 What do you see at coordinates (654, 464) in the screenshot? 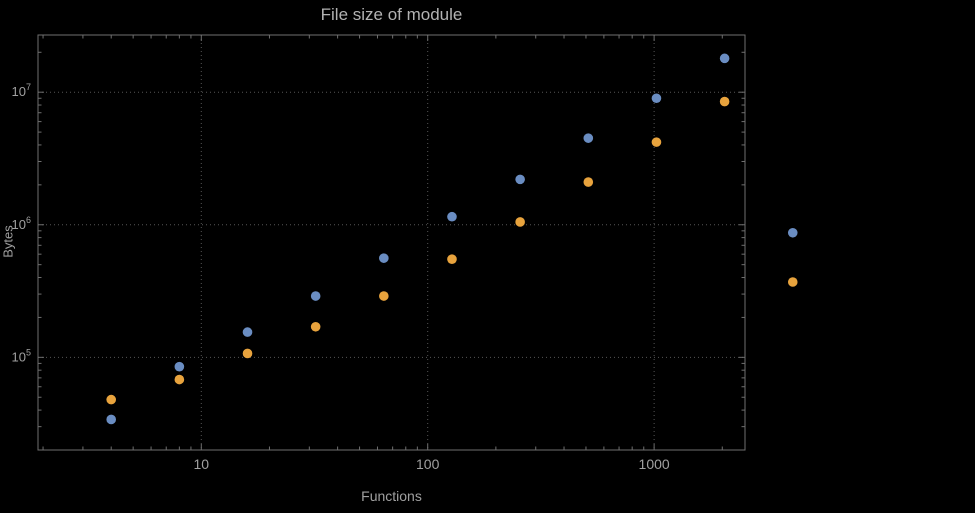
I see `x-tick-label: 1000` at bounding box center [654, 464].